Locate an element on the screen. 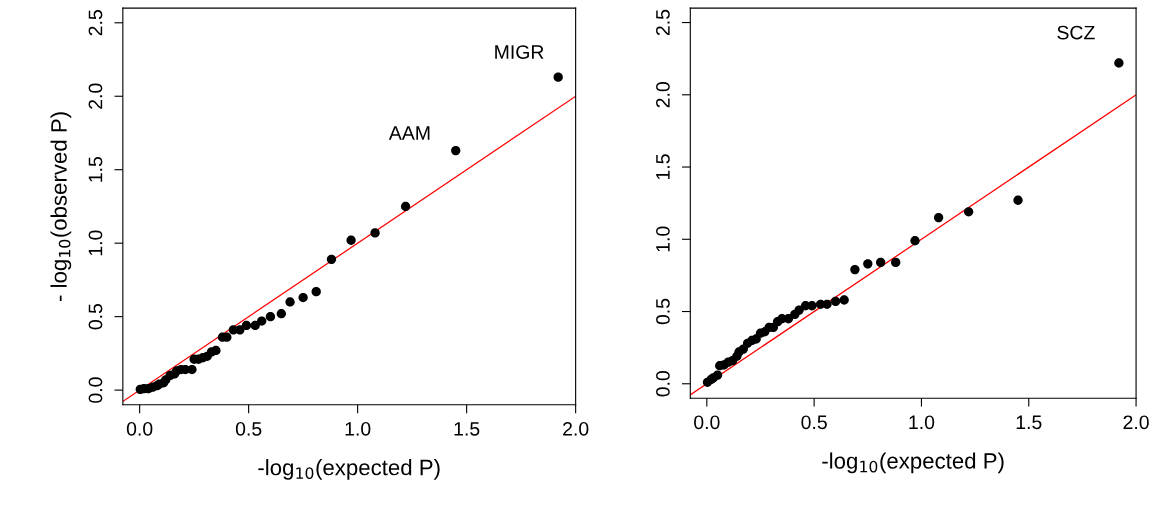  annotation: MIGR is located at coordinates (519, 52).